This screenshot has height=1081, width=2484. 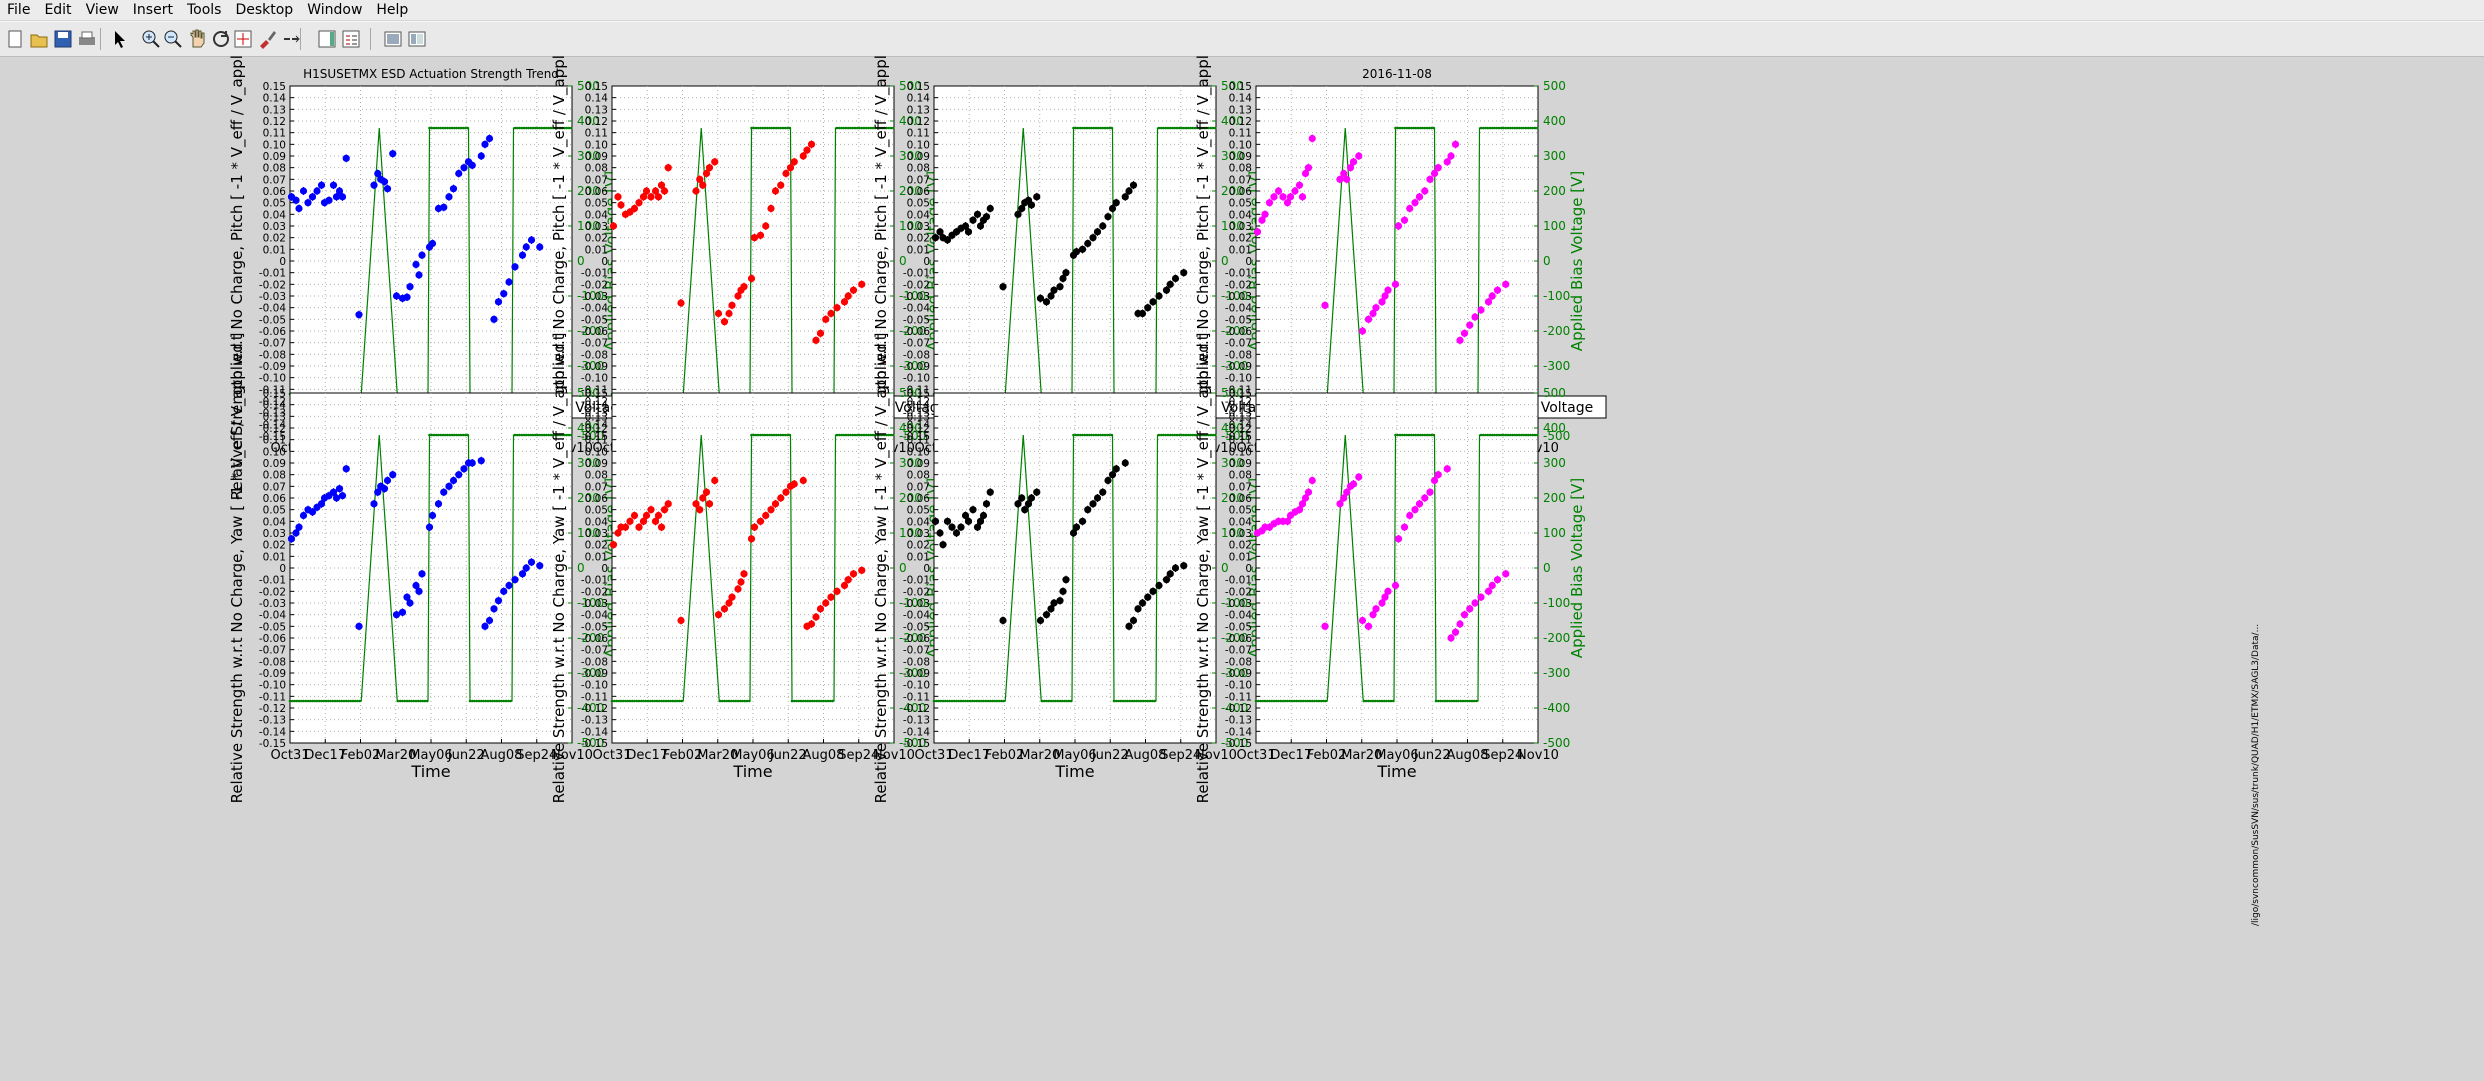 What do you see at coordinates (351, 39) in the screenshot?
I see `legend-icon` at bounding box center [351, 39].